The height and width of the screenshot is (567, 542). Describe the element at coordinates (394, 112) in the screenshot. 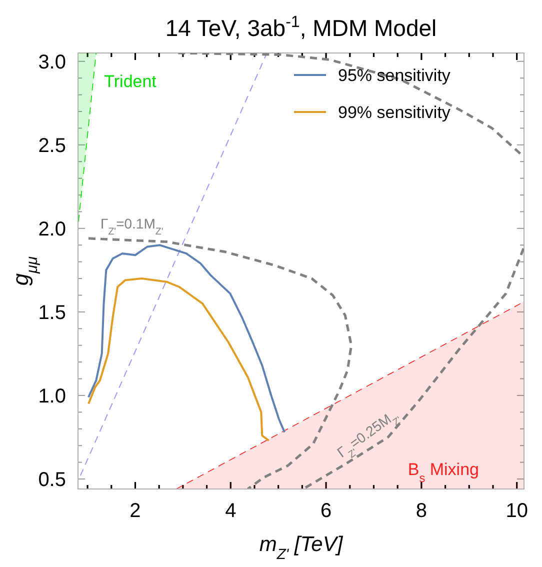

I see `legend-label: 99% sensitivity` at that location.